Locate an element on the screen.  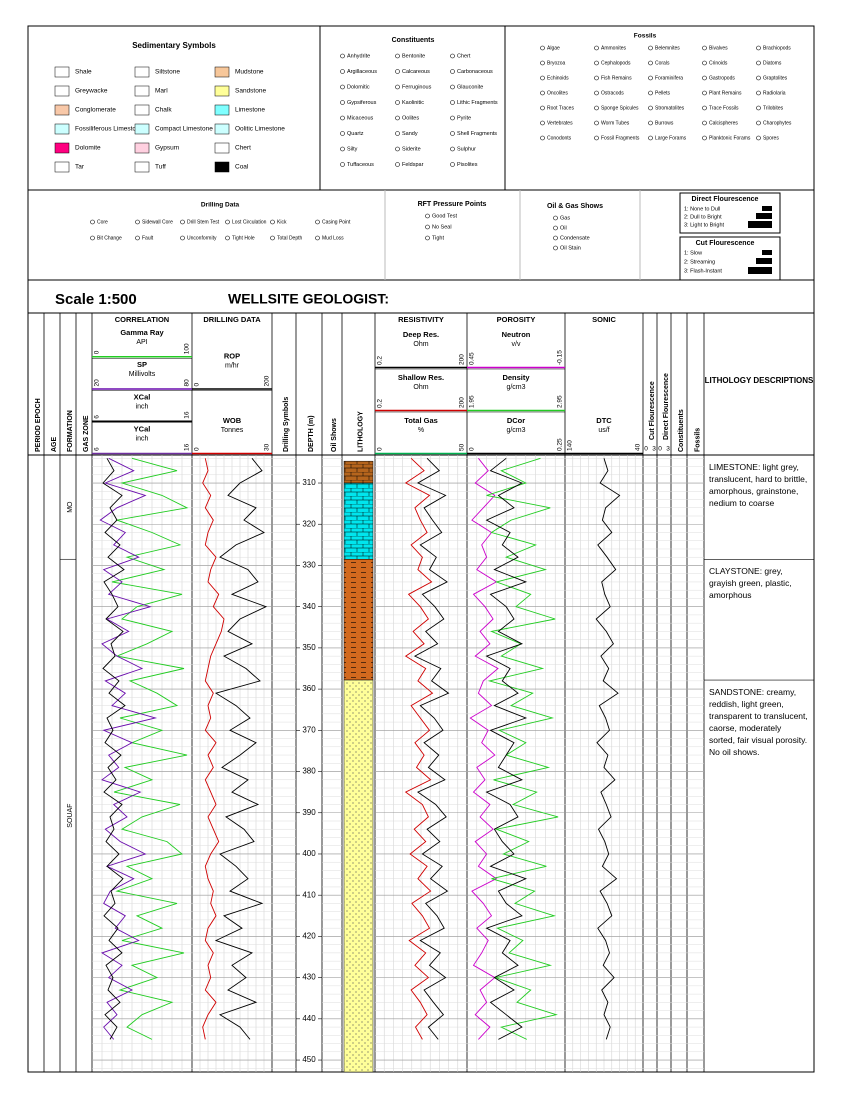
legend-label: Oolitic Limestone is located at coordinates (260, 129).